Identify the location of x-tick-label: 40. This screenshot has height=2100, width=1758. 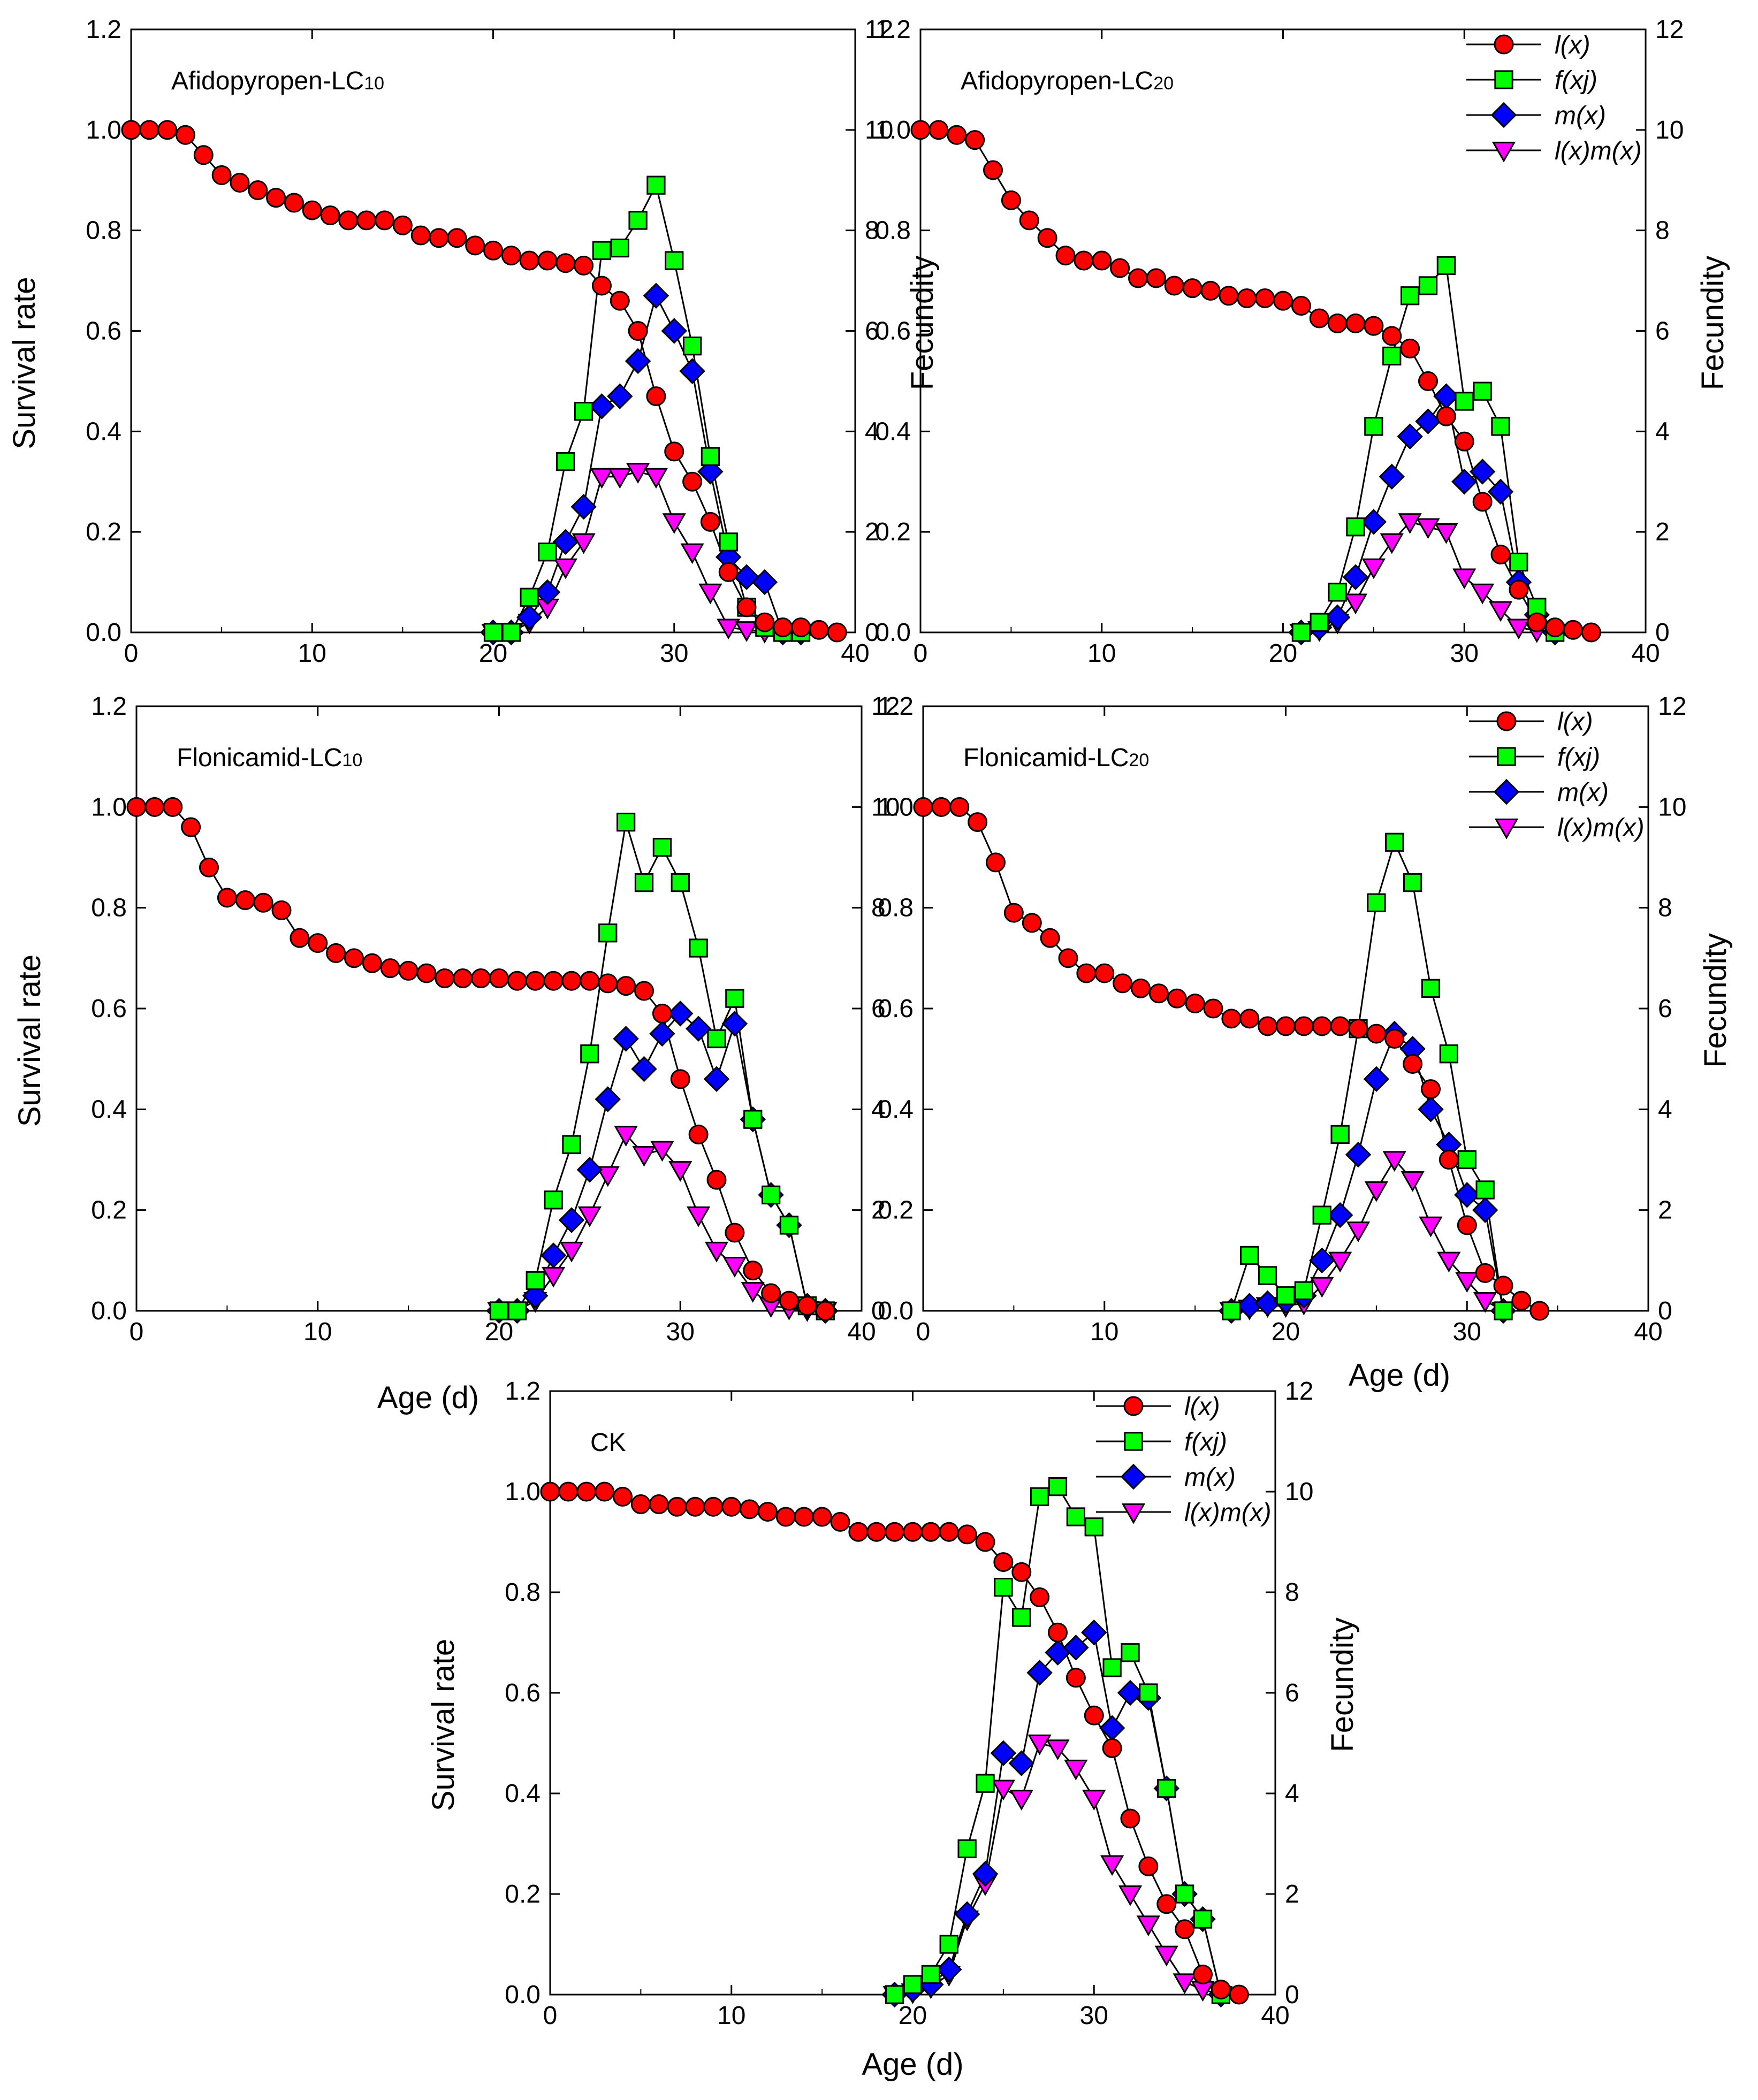
(855, 653).